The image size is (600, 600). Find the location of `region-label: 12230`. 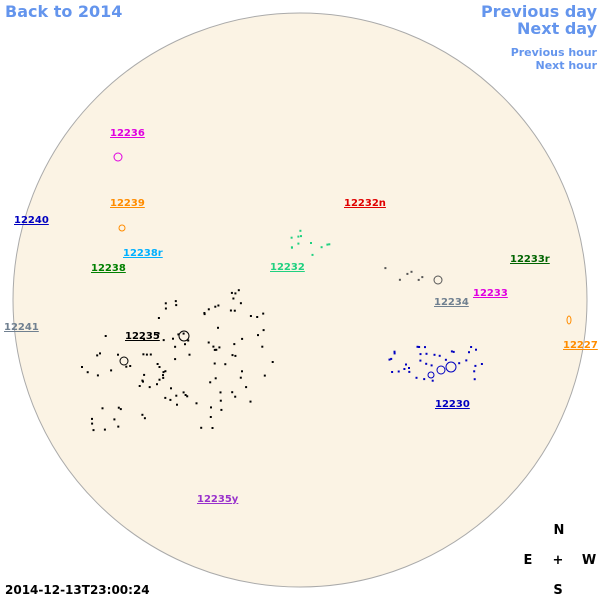

region-label: 12230 is located at coordinates (452, 404).